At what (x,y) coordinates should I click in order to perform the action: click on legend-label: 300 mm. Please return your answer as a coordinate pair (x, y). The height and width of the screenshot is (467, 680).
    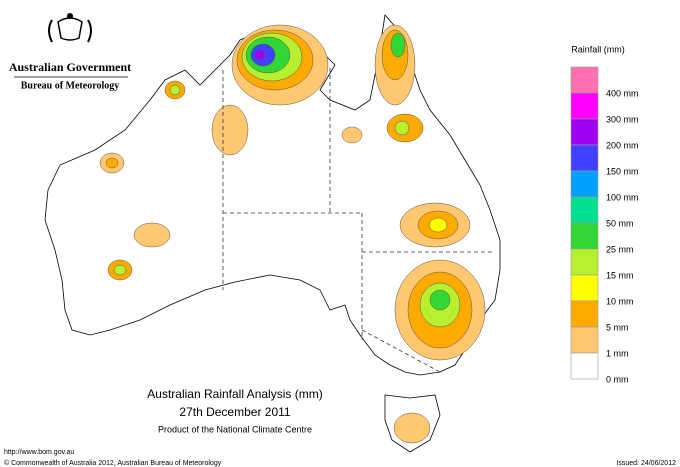
    Looking at the image, I should click on (622, 119).